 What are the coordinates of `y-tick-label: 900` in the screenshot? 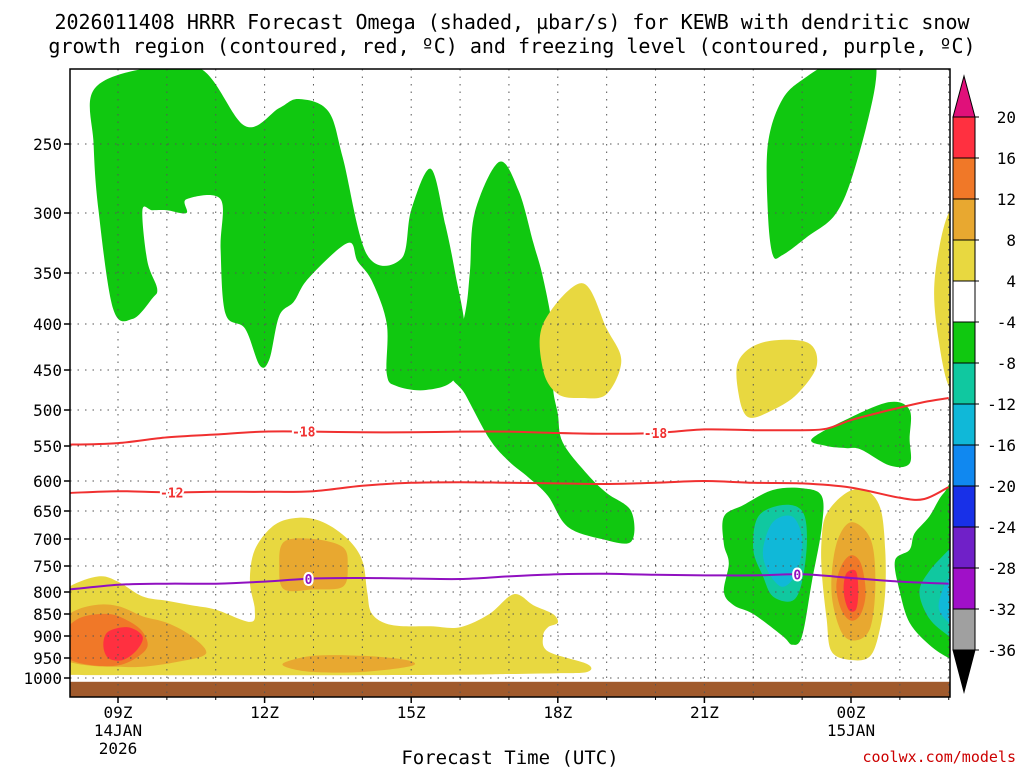 It's located at (47, 636).